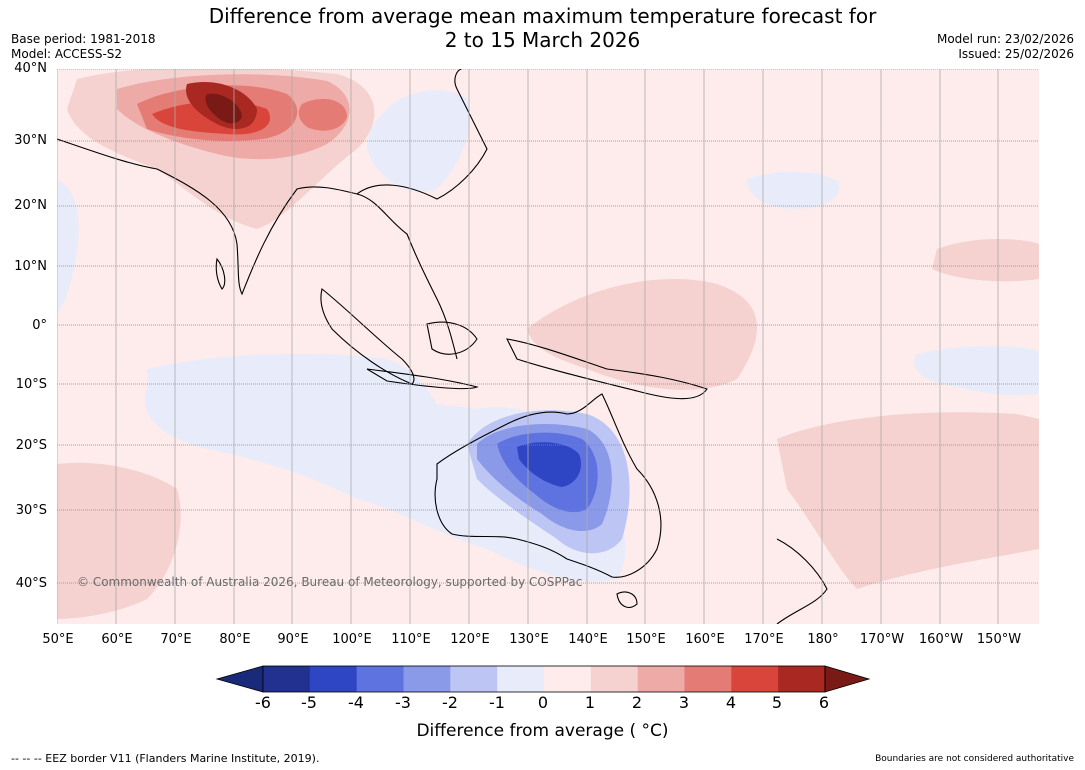  Describe the element at coordinates (30, 266) in the screenshot. I see `lat-label: 10°N` at that location.